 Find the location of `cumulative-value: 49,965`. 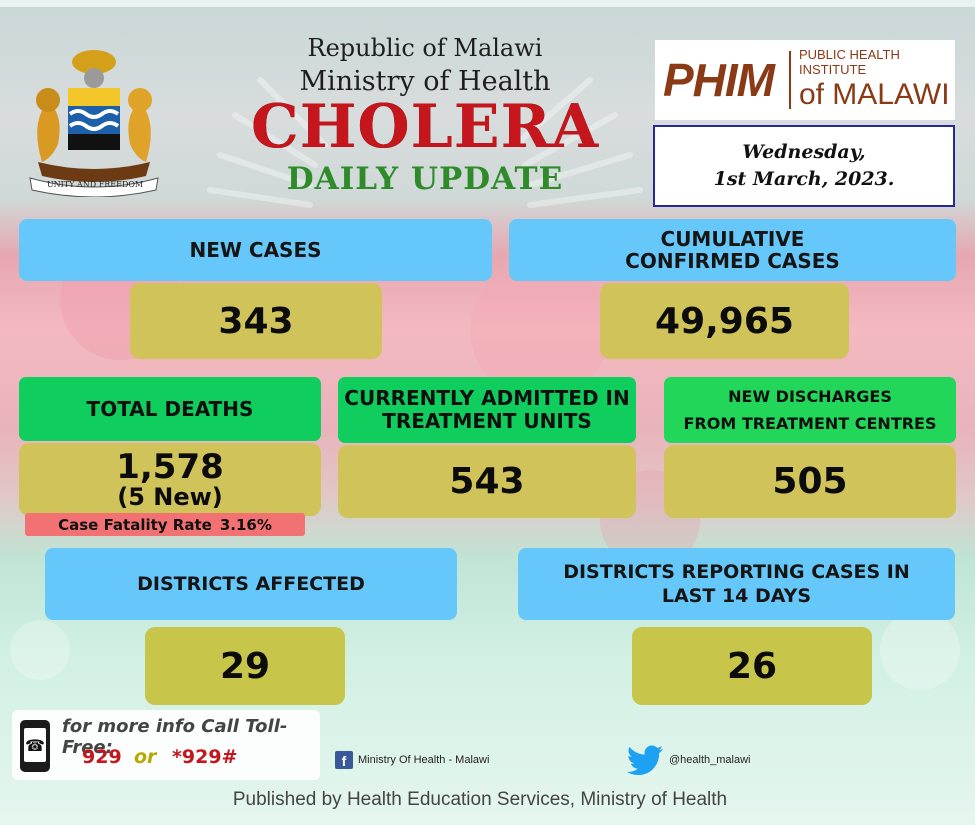

cumulative-value: 49,965 is located at coordinates (724, 321).